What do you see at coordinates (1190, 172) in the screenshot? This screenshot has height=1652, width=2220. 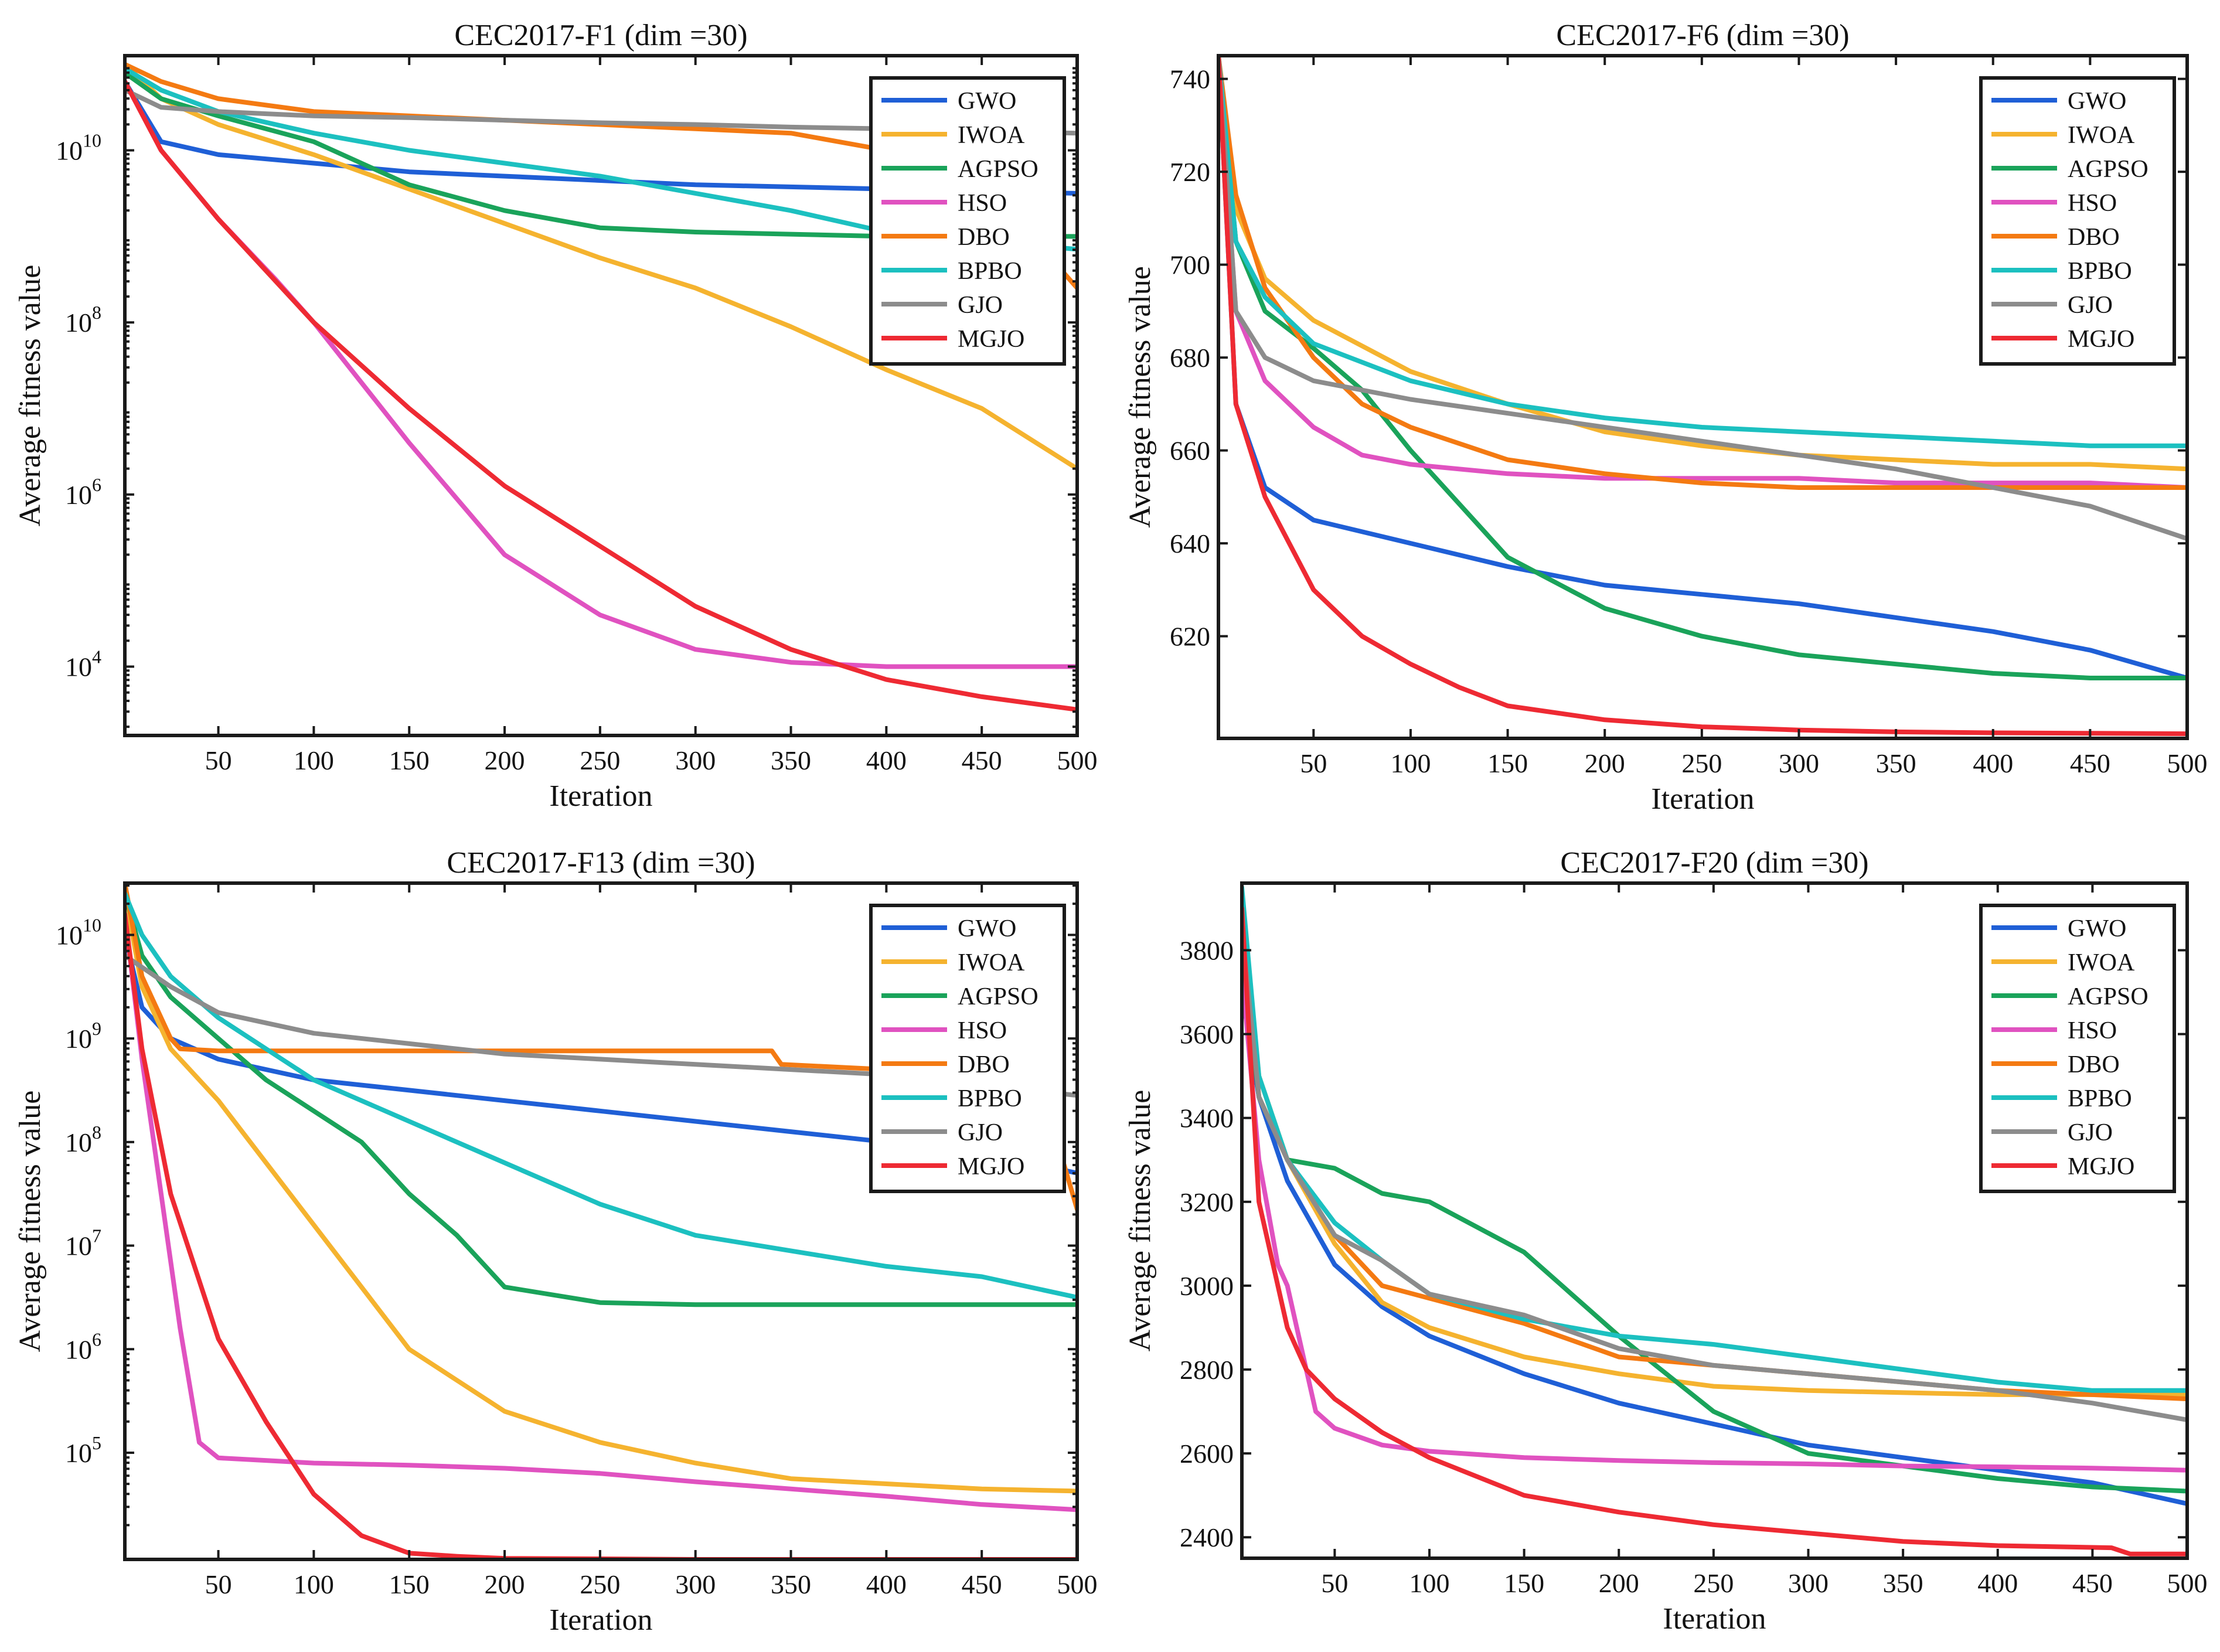 I see `f6-y-tick-label: 720` at bounding box center [1190, 172].